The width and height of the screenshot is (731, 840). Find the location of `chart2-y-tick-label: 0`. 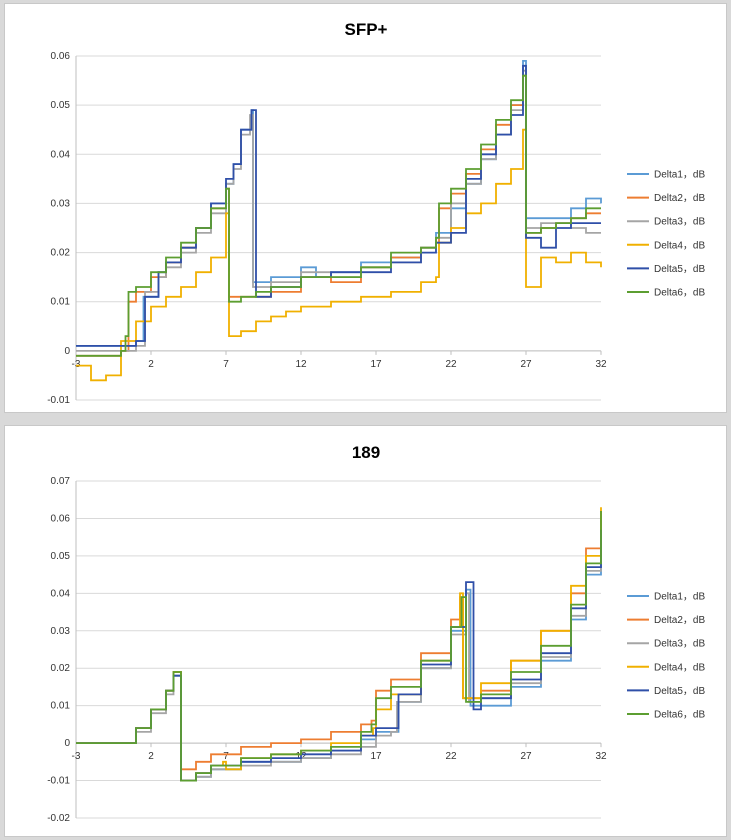

chart2-y-tick-label: 0 is located at coordinates (67, 743).